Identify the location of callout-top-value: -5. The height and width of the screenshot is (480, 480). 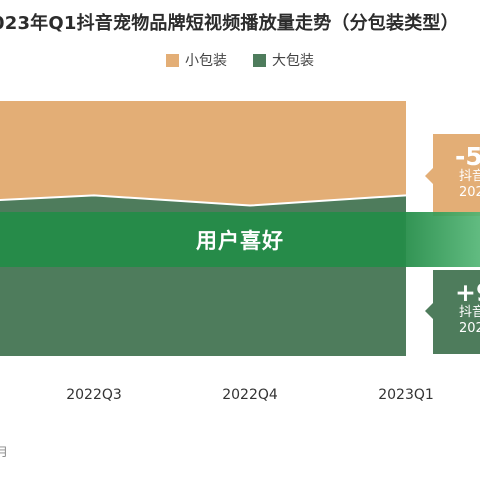
(467, 156).